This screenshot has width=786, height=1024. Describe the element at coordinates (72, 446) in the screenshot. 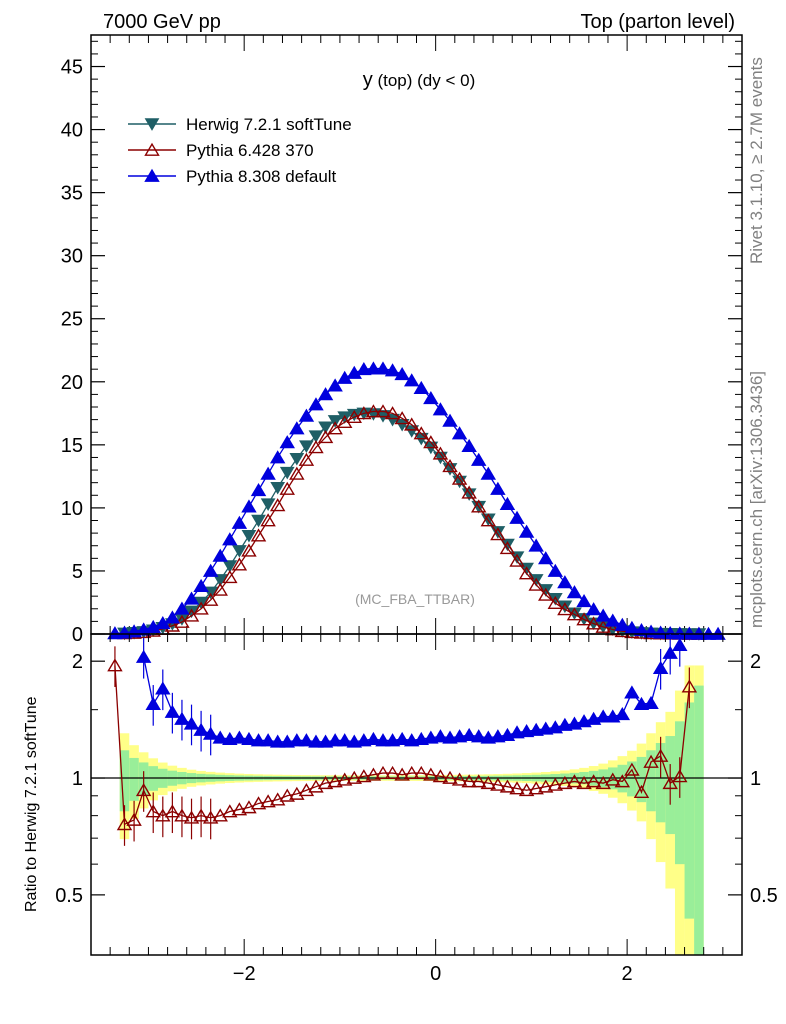

I see `y-tick-label: 15` at that location.